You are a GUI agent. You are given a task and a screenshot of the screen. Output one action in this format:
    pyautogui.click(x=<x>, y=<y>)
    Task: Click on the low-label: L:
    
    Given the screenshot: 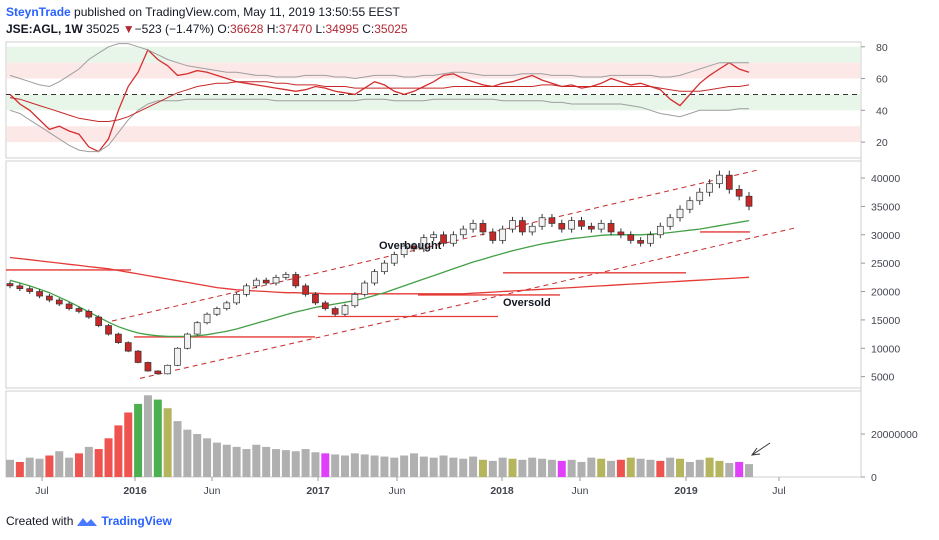 What is the action you would take?
    pyautogui.click(x=320, y=29)
    